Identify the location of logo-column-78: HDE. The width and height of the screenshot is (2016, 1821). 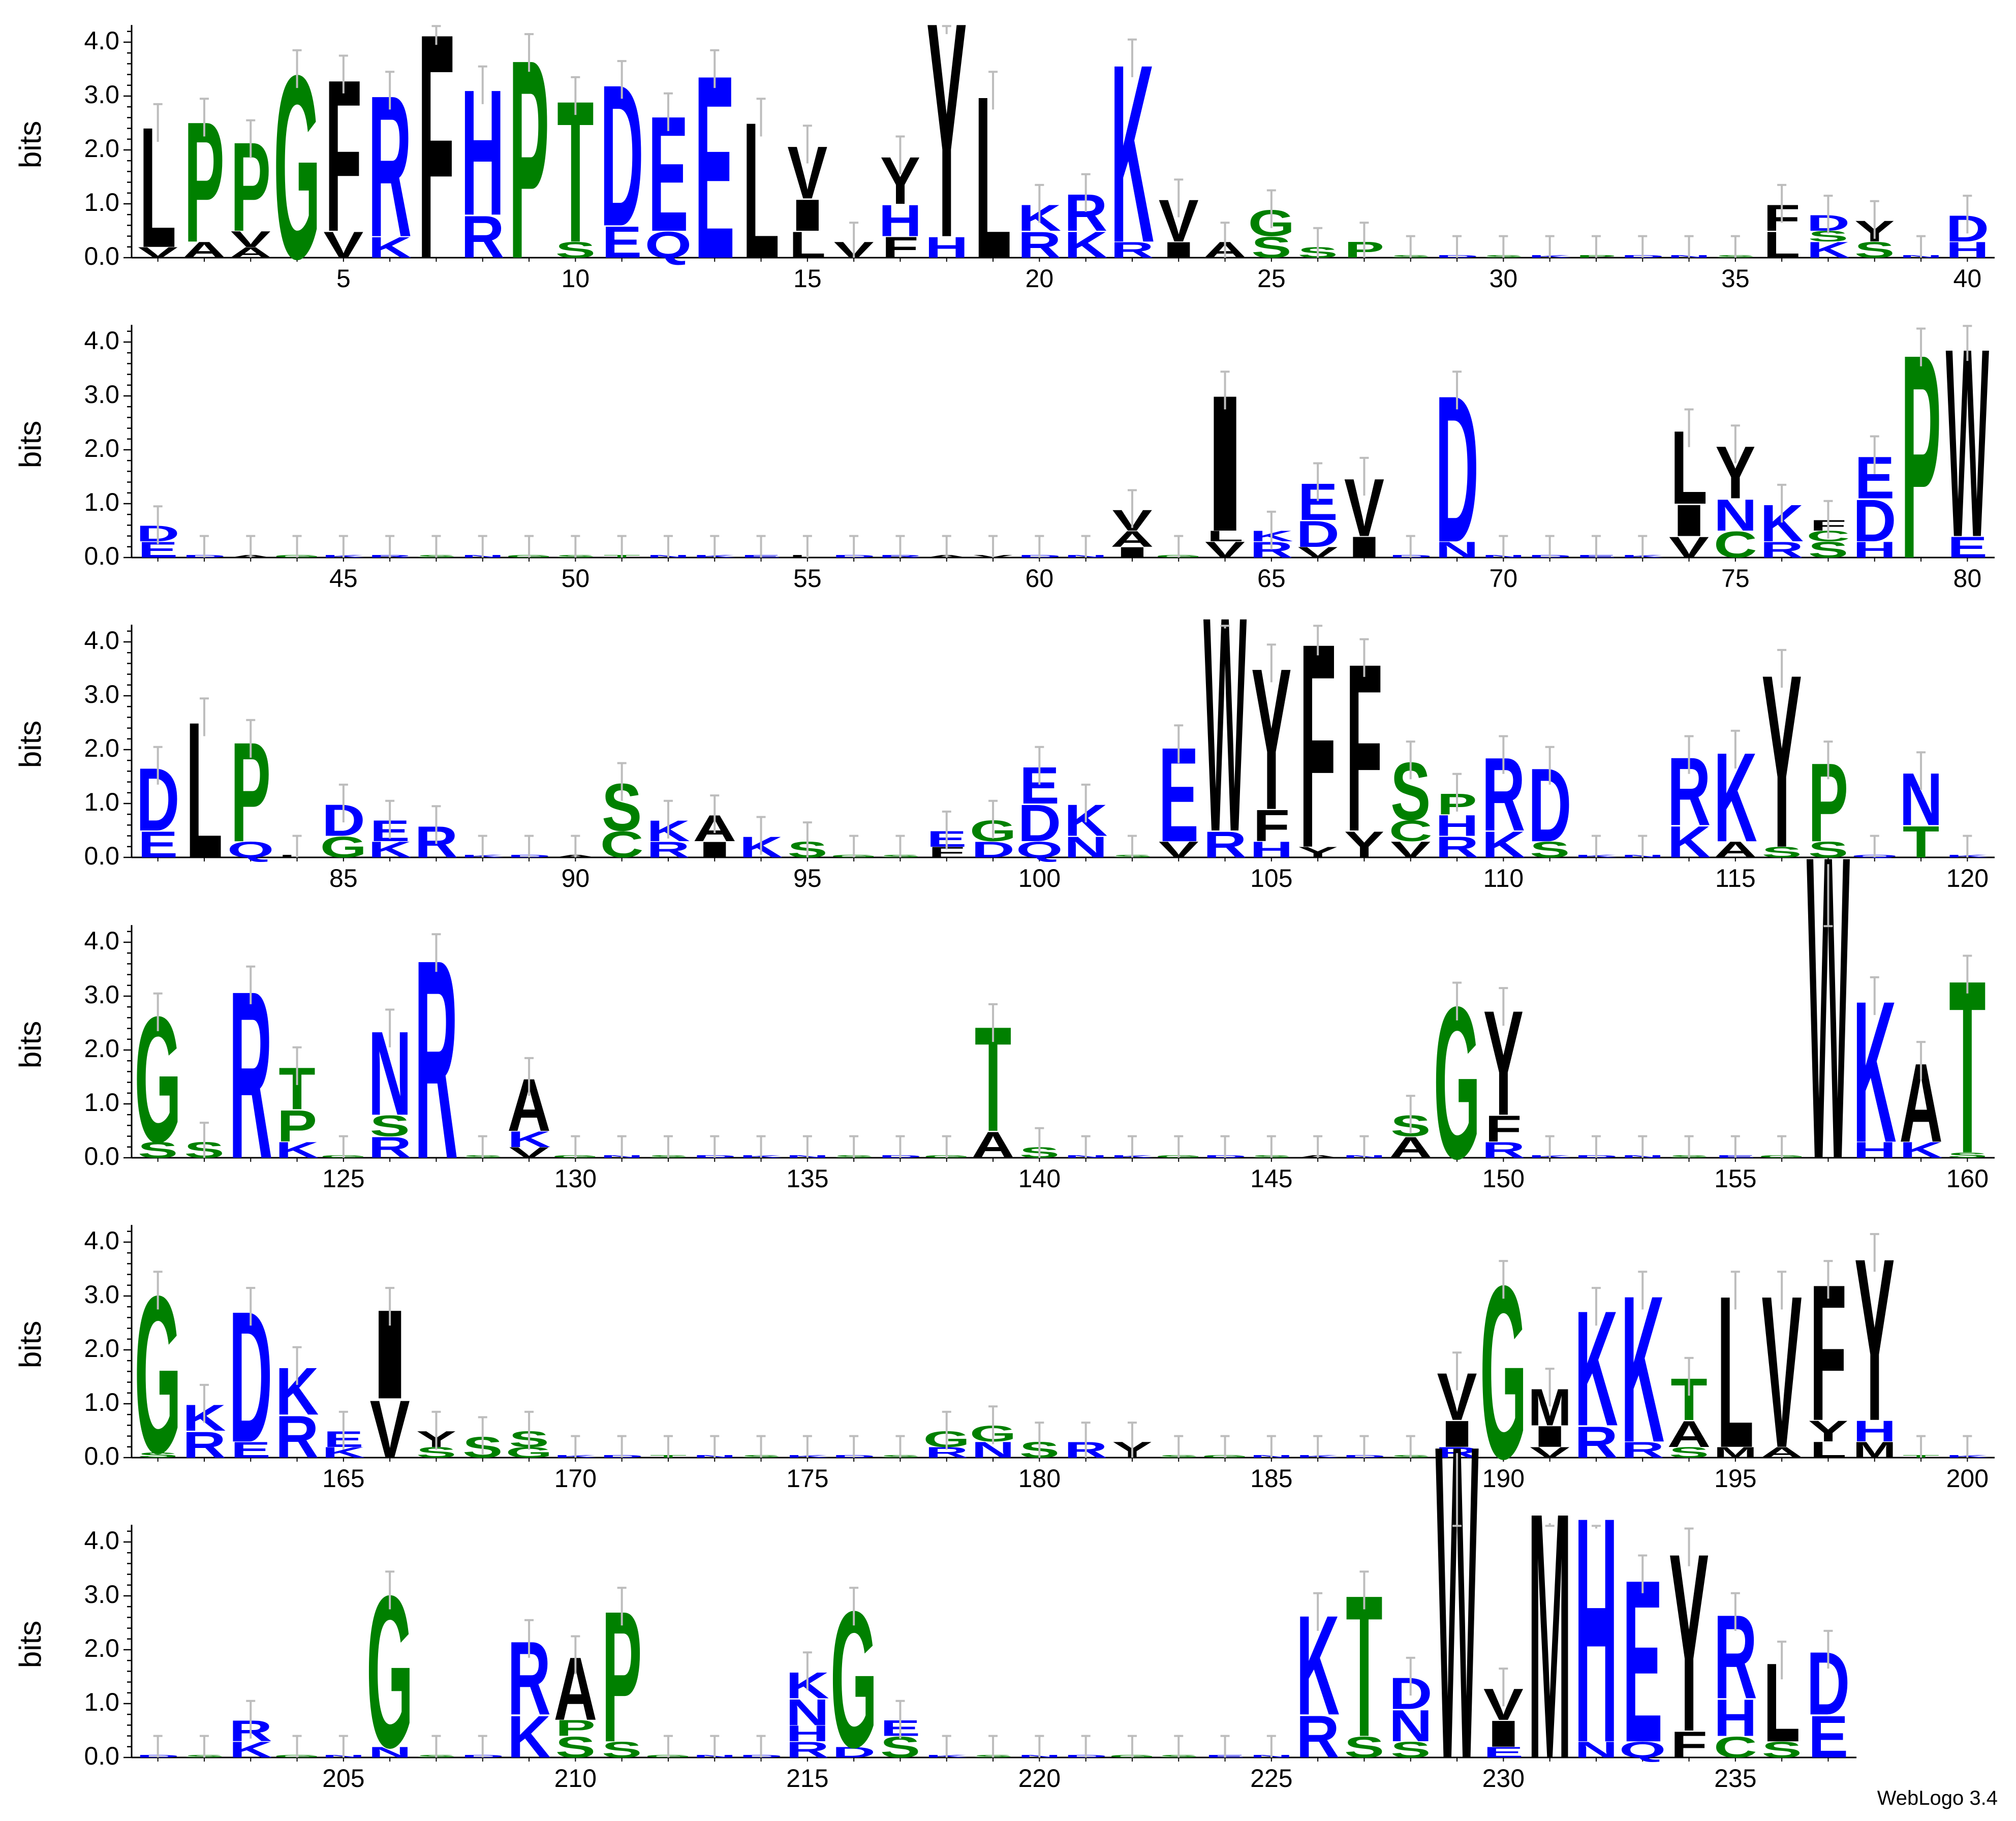
(1875, 498).